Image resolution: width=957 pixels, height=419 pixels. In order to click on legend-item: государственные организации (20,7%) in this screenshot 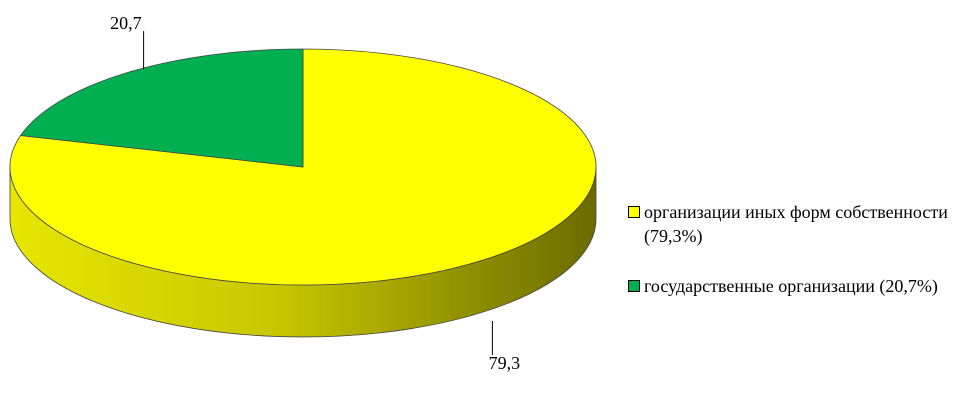, I will do `click(791, 286)`.